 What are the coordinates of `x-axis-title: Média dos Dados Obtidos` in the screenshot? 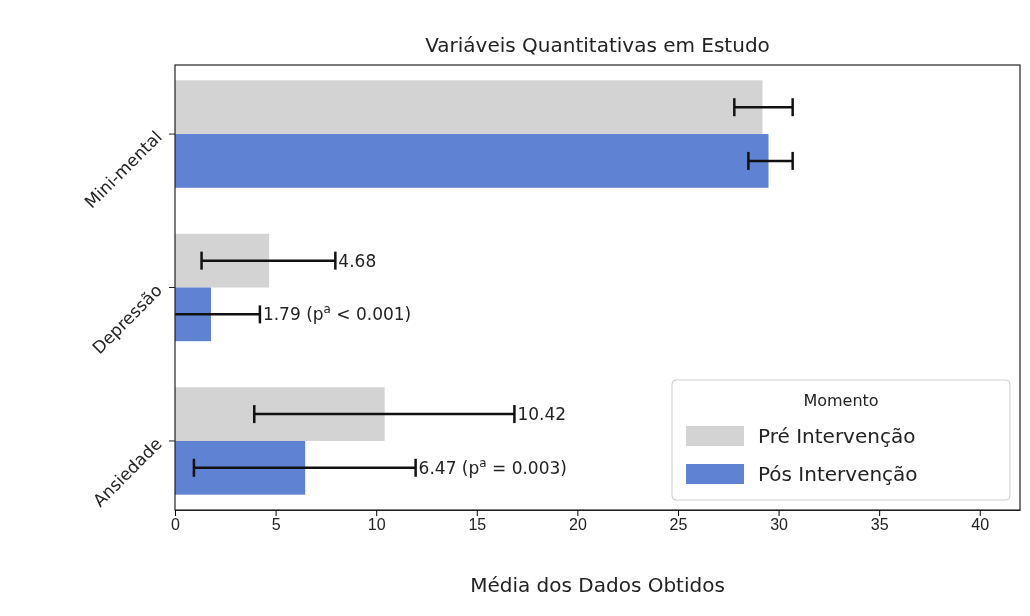 It's located at (597, 585).